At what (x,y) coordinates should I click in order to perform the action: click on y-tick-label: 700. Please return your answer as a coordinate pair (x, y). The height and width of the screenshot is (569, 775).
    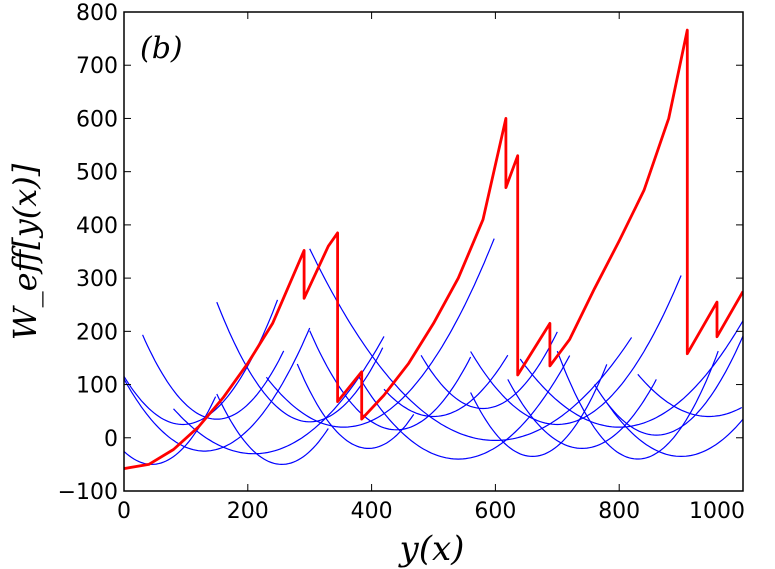
    Looking at the image, I should click on (97, 66).